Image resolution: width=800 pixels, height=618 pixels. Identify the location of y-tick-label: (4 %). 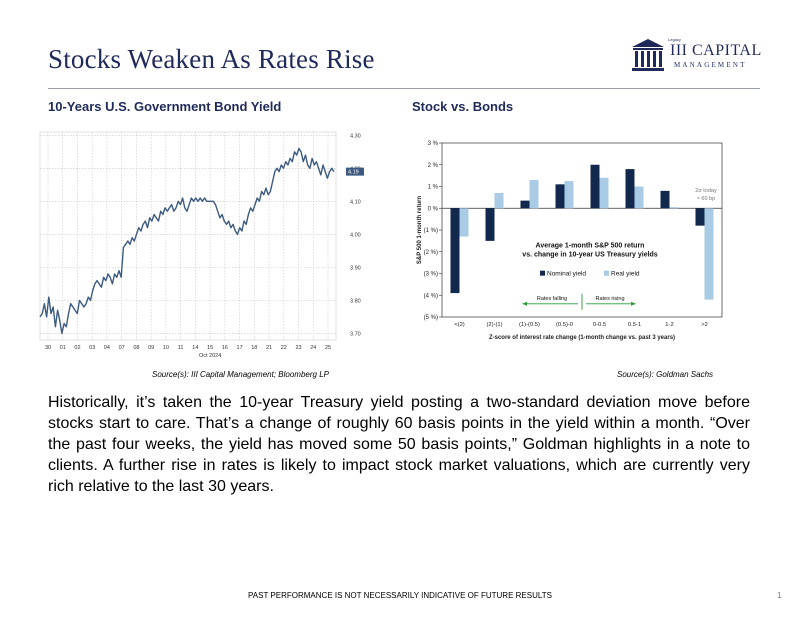
(431, 296).